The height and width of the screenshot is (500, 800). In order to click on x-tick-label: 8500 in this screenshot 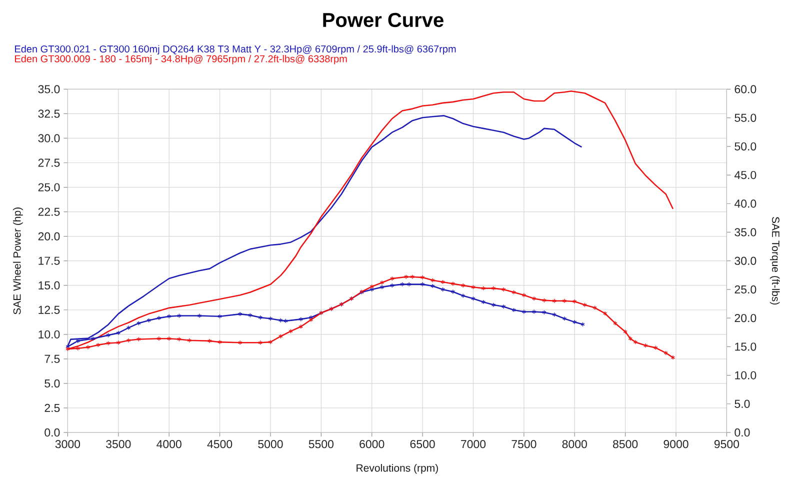, I will do `click(625, 444)`.